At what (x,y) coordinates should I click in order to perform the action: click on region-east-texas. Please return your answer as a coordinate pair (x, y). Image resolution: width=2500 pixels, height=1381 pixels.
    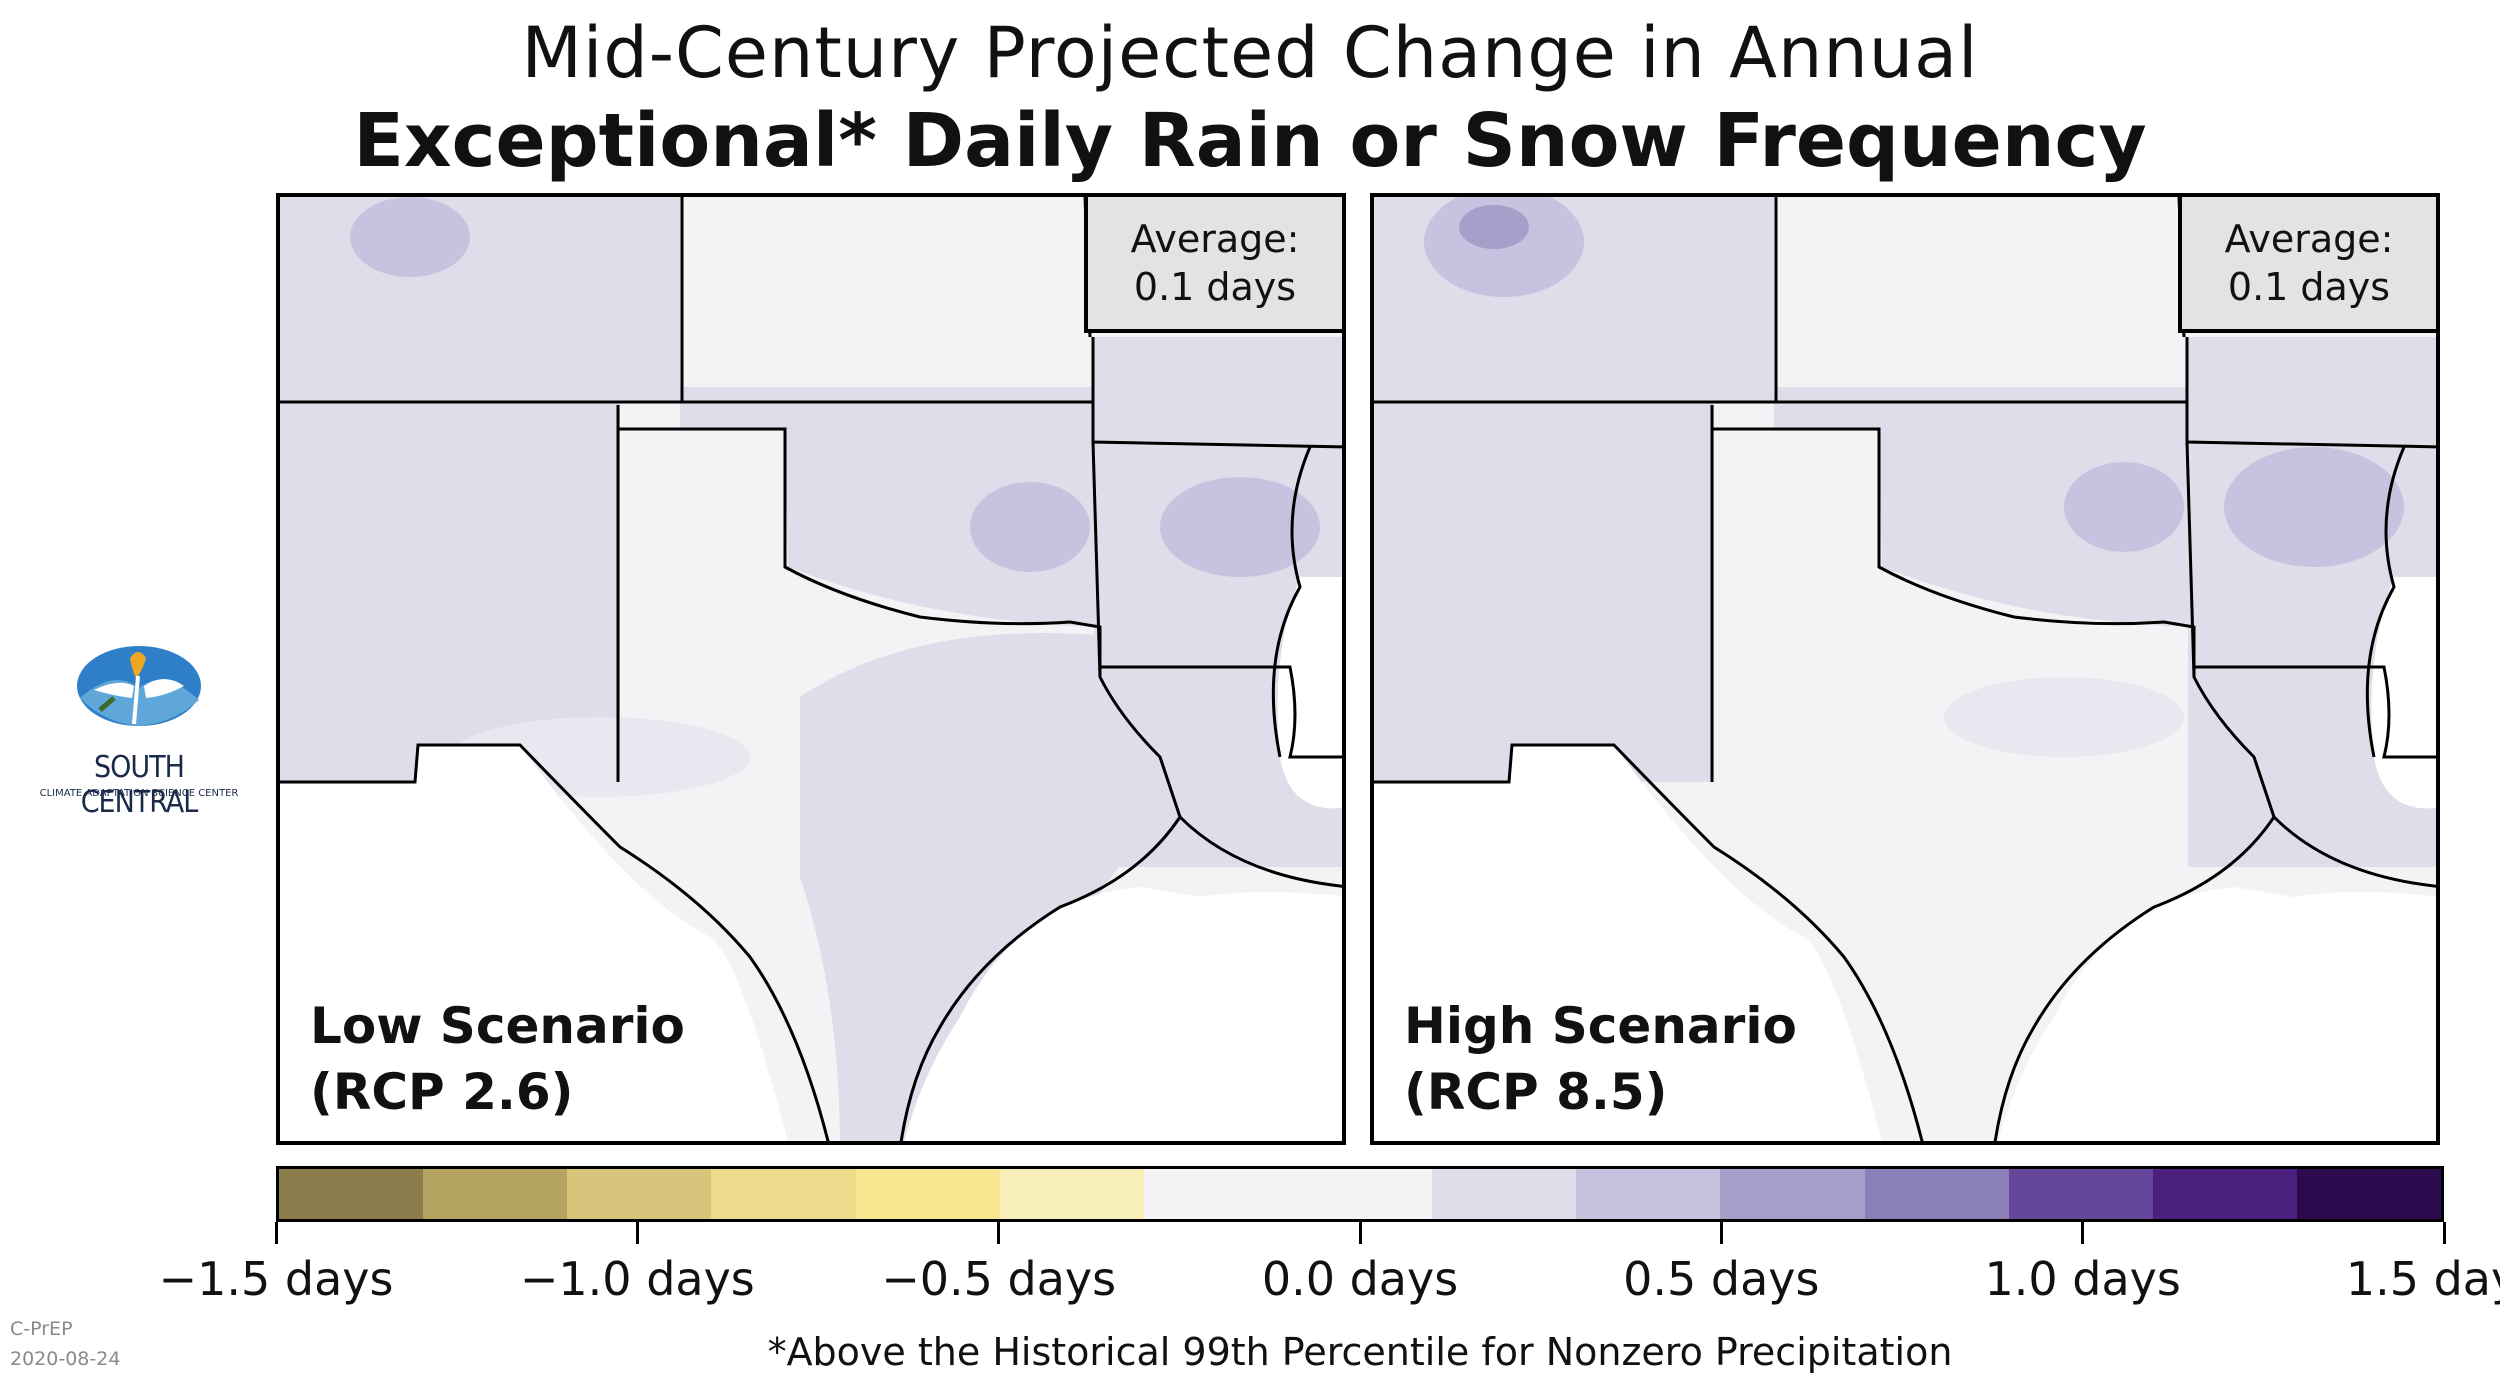
    Looking at the image, I should click on (970, 887).